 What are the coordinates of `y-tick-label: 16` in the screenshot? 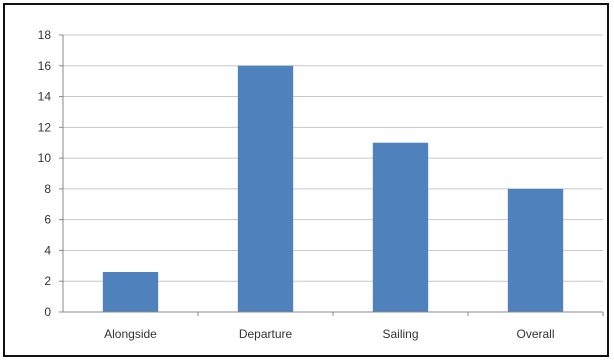 It's located at (45, 66).